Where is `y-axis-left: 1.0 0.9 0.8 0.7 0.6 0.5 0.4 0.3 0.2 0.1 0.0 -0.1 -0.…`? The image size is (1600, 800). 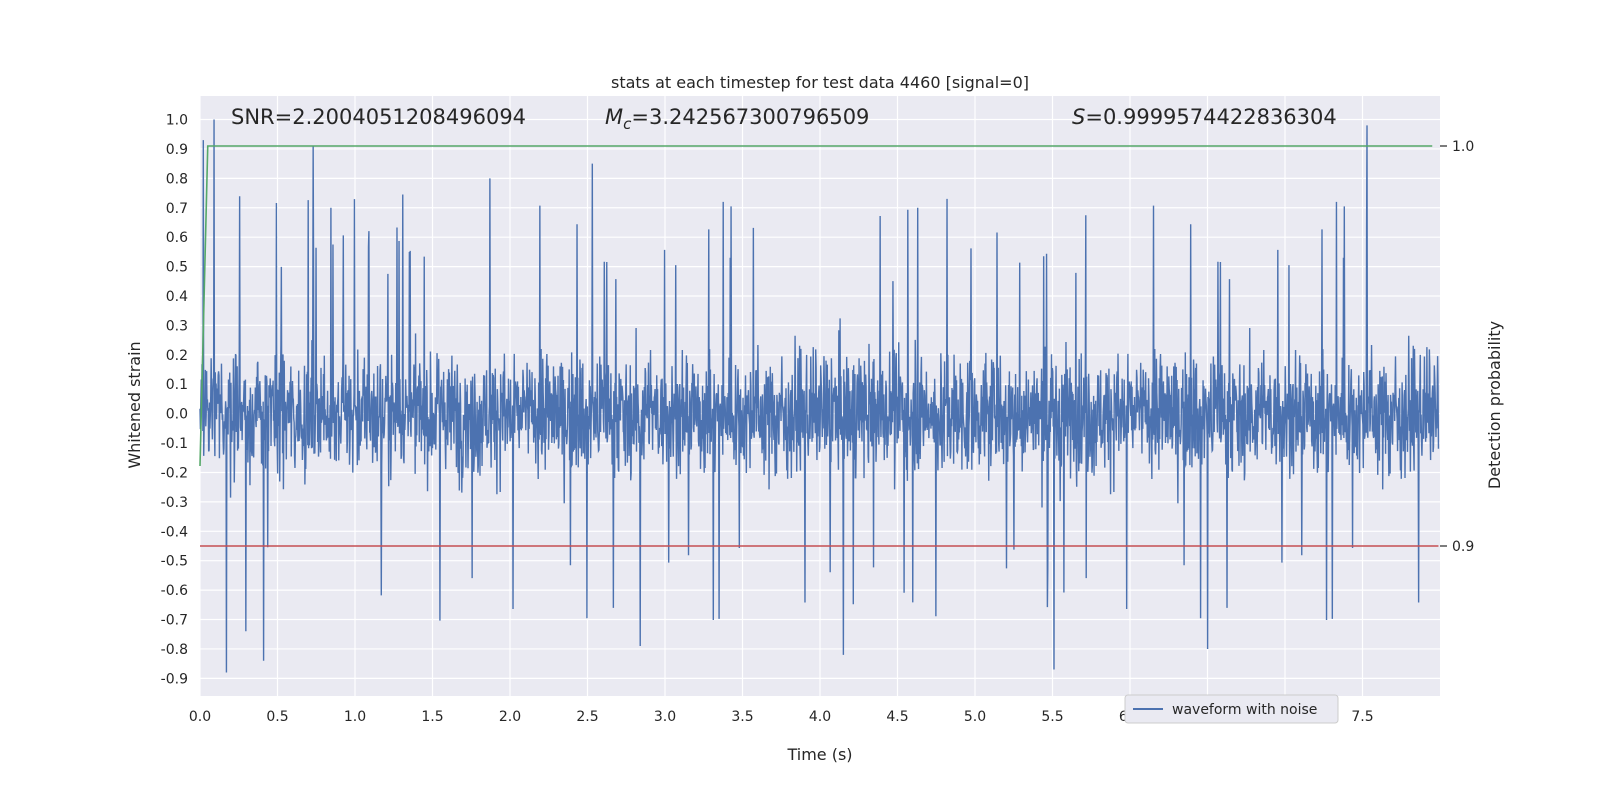
y-axis-left: 1.0 0.9 0.8 0.7 0.6 0.5 0.4 0.3 0.2 0.1 0.0 -0.1 -0.… is located at coordinates (174, 400).